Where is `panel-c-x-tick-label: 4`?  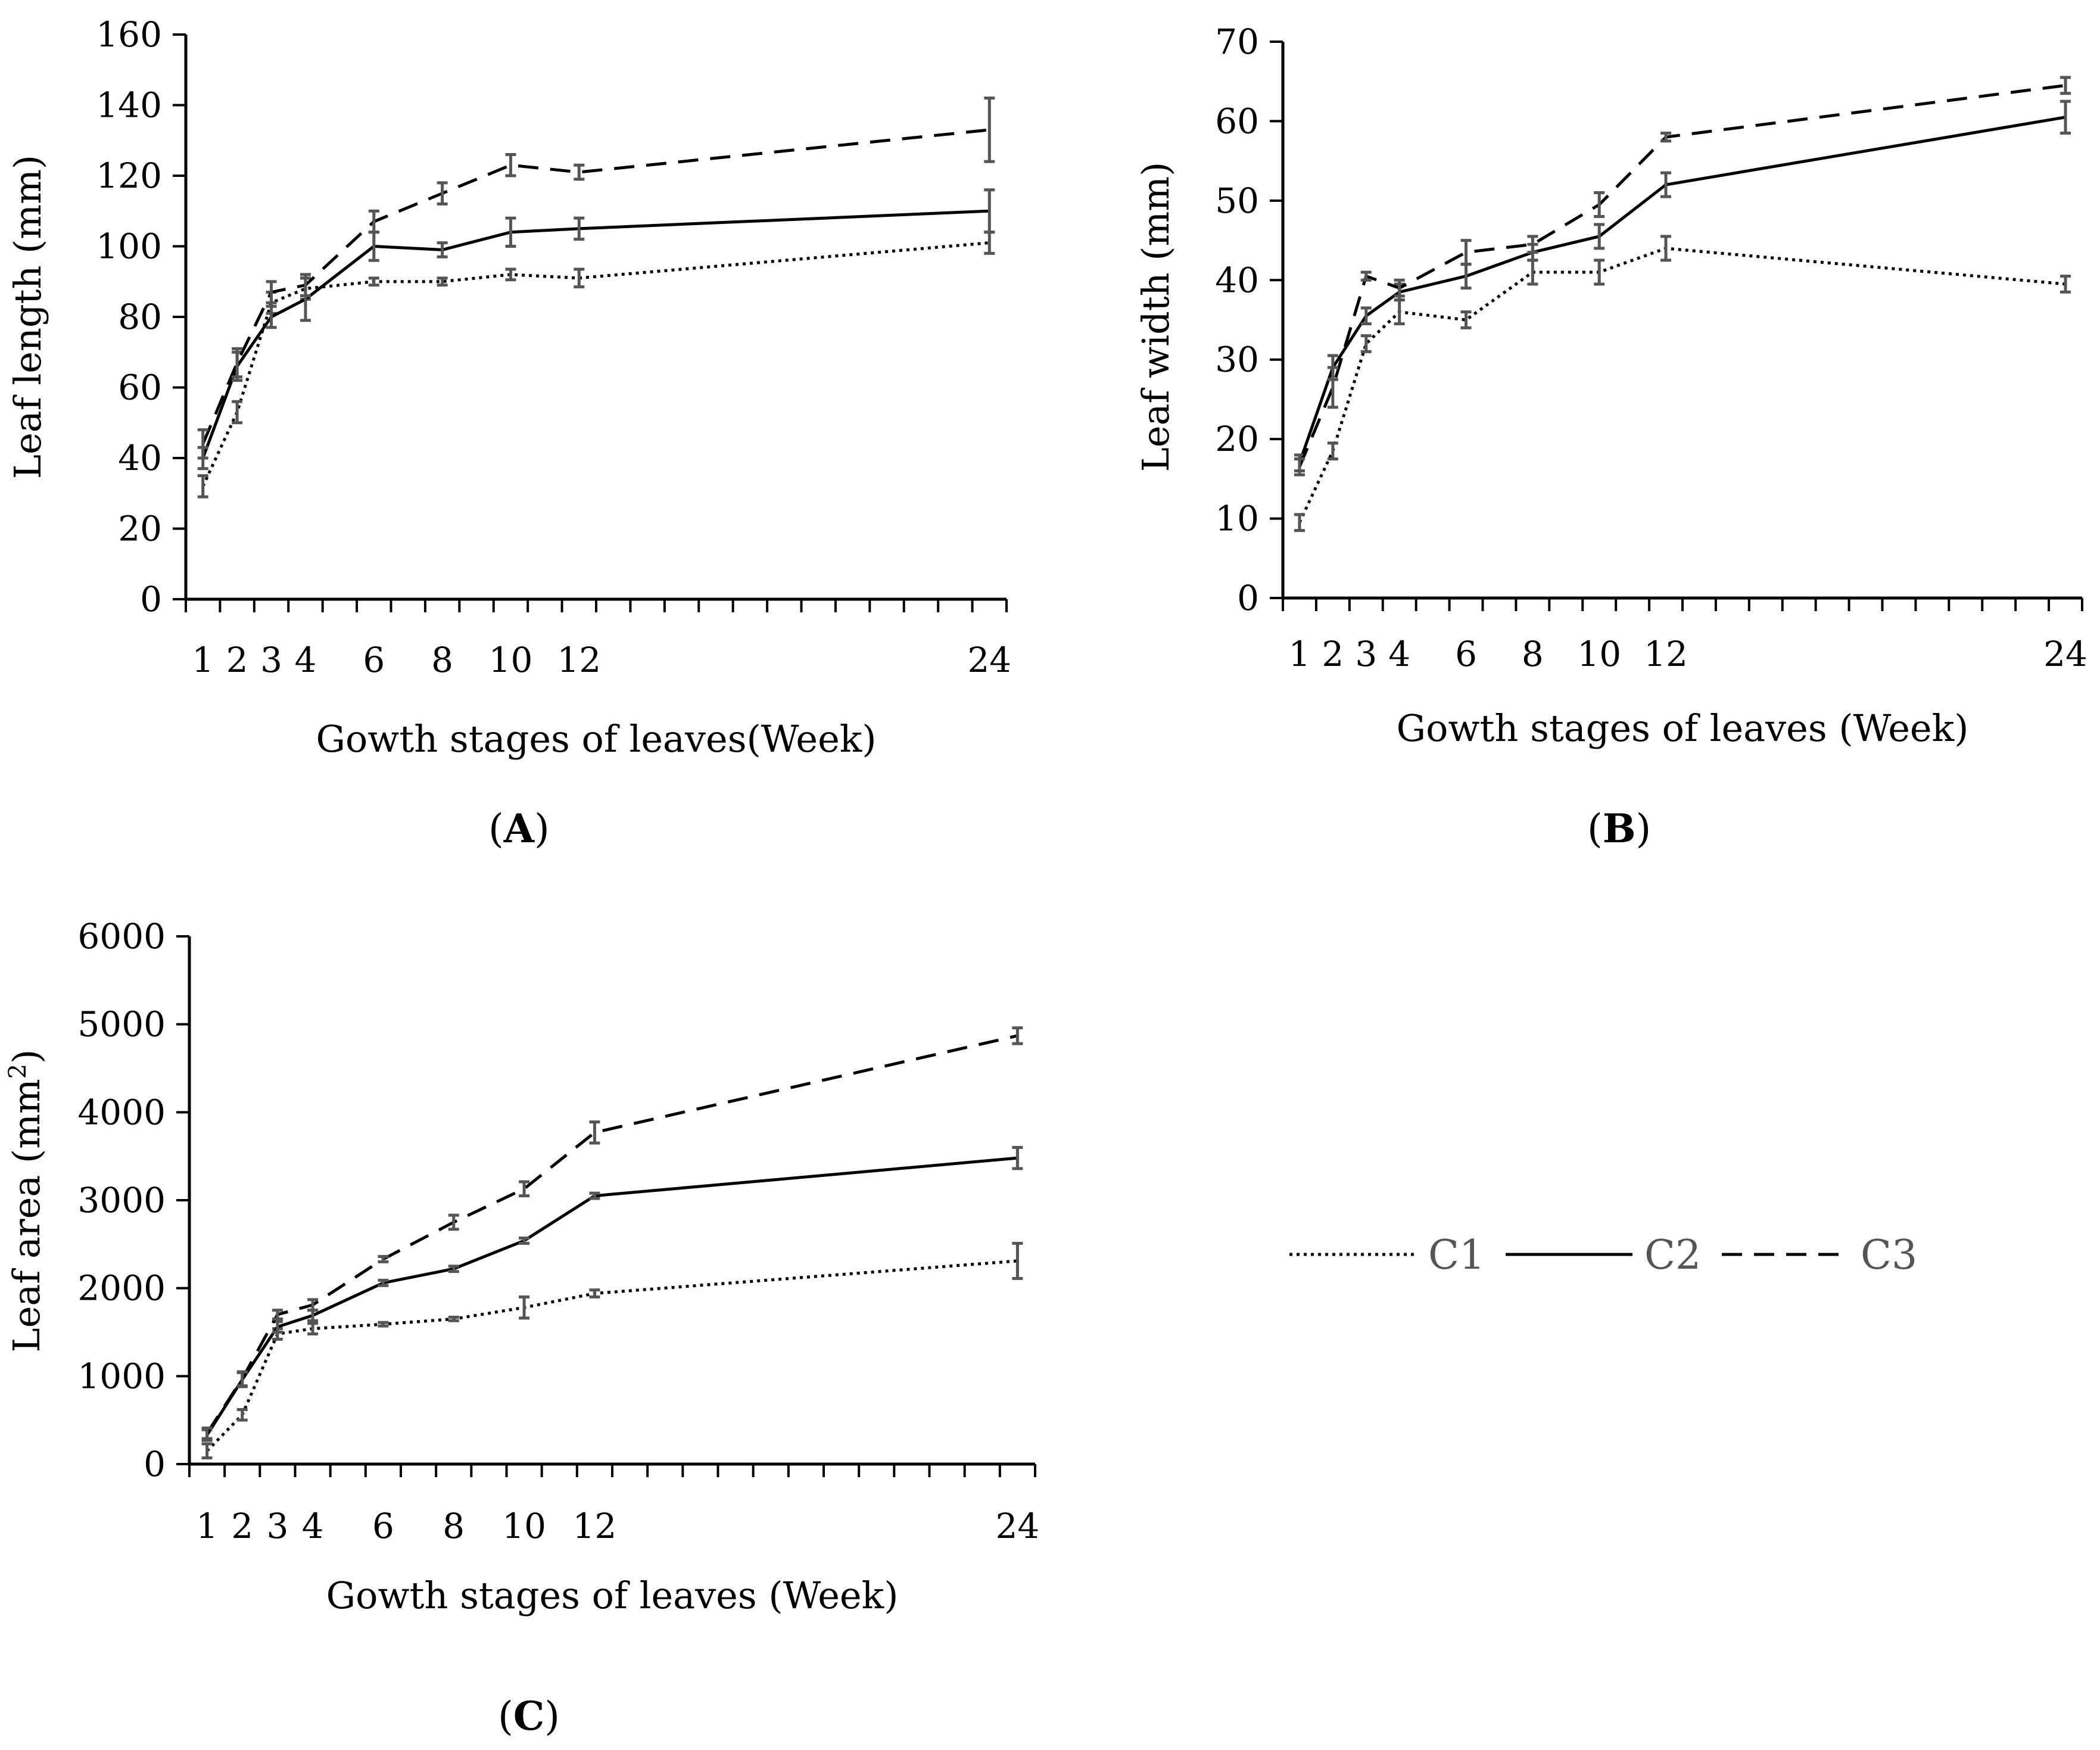
panel-c-x-tick-label: 4 is located at coordinates (313, 1526).